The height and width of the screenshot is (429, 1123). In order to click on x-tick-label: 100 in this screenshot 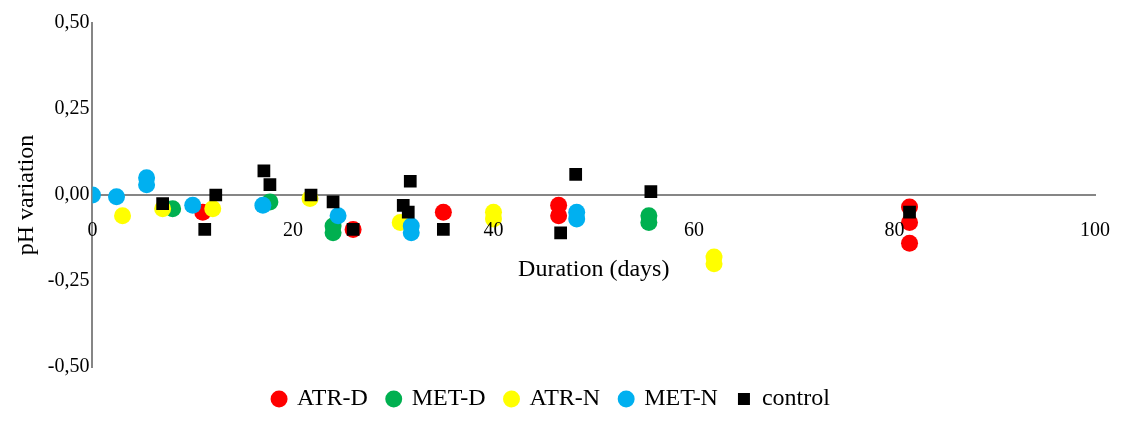, I will do `click(1095, 229)`.